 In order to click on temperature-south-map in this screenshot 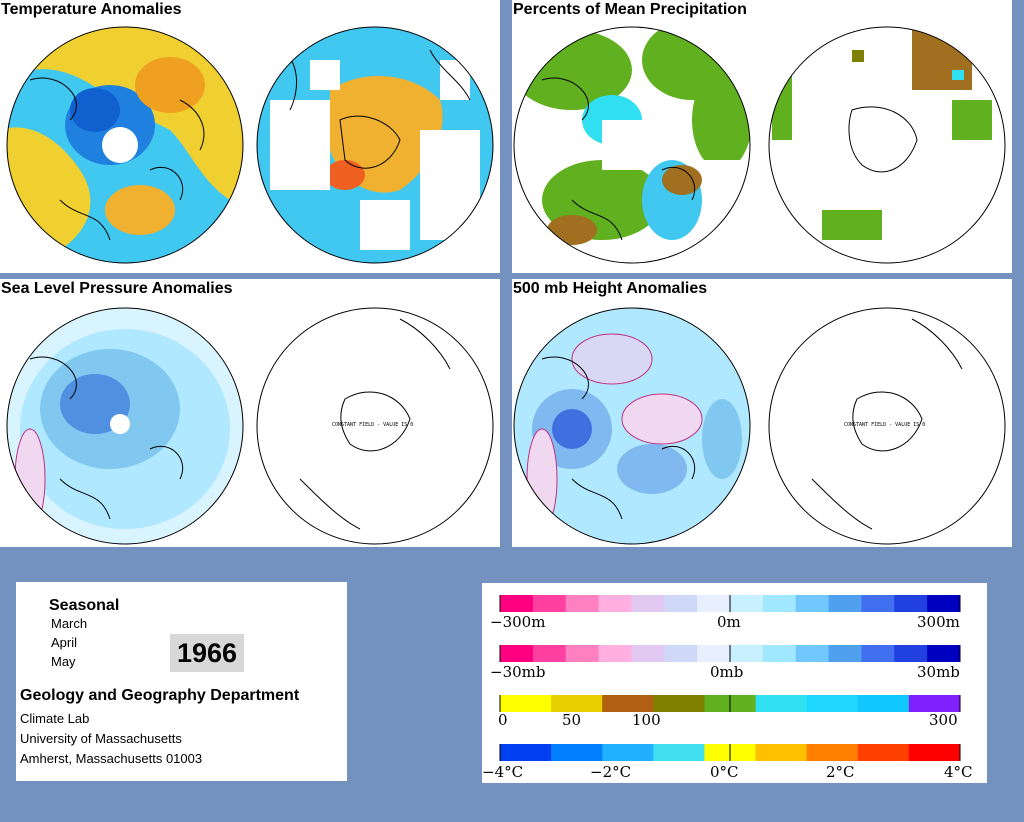, I will do `click(375, 145)`.